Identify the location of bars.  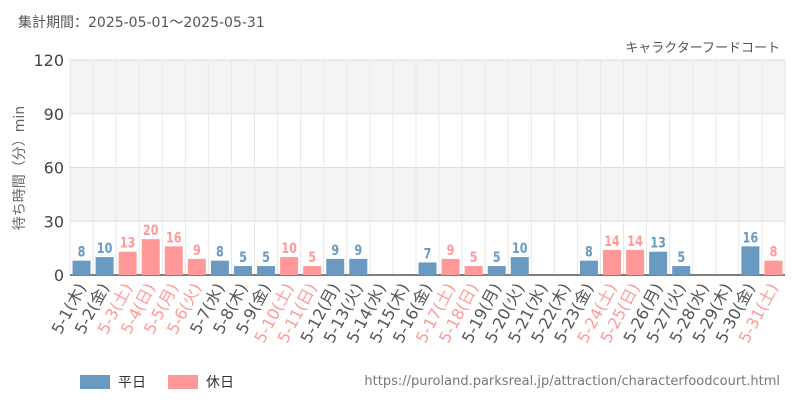
(427, 257).